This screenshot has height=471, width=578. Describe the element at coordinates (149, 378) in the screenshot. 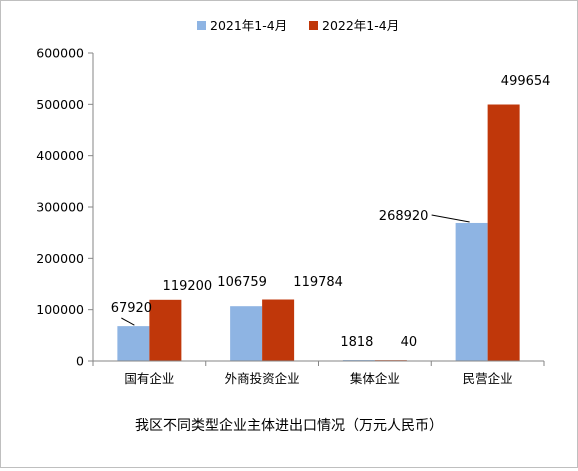

I see `category-label: 国有企业` at that location.